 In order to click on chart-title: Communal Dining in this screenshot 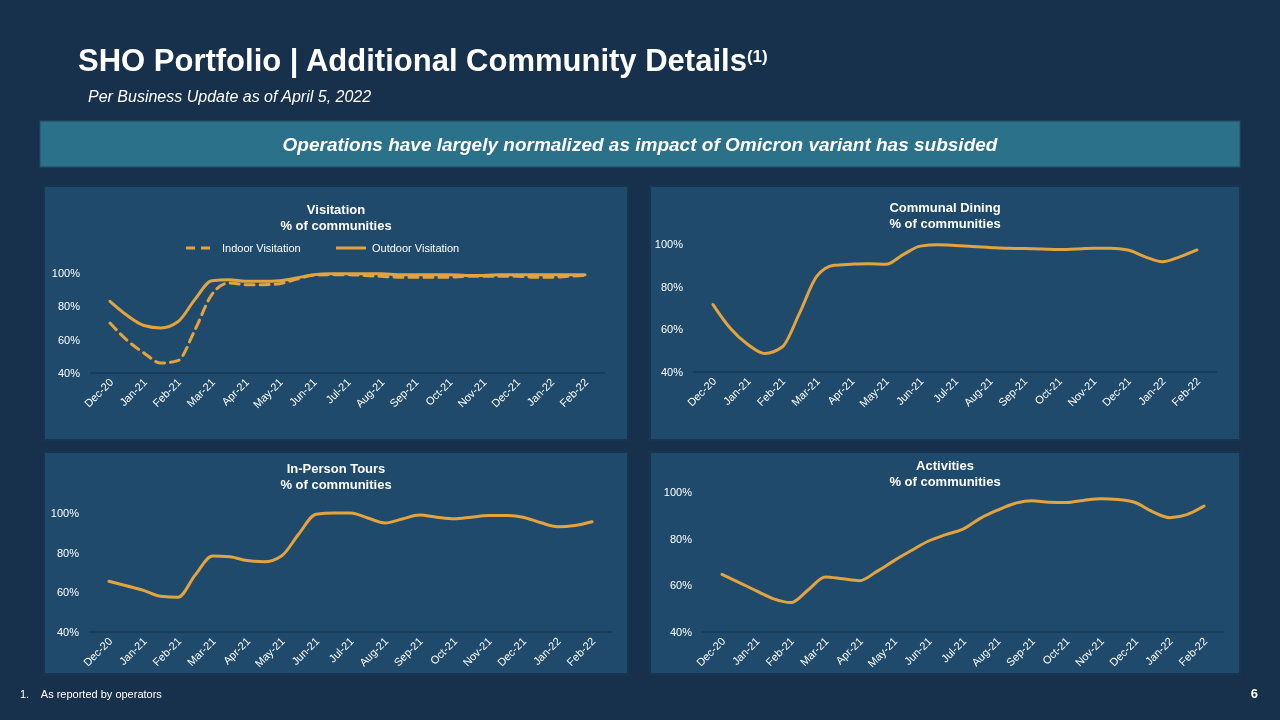, I will do `click(945, 207)`.